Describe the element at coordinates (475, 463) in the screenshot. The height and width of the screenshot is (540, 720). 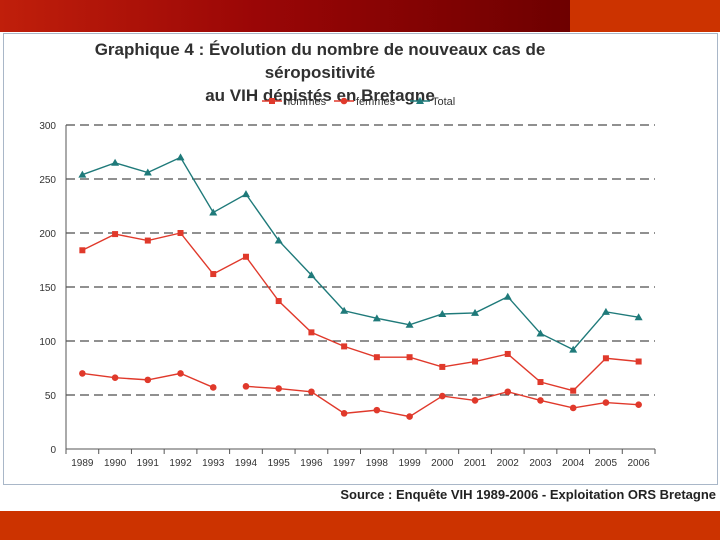
I see `x-tick-label: 2001` at that location.